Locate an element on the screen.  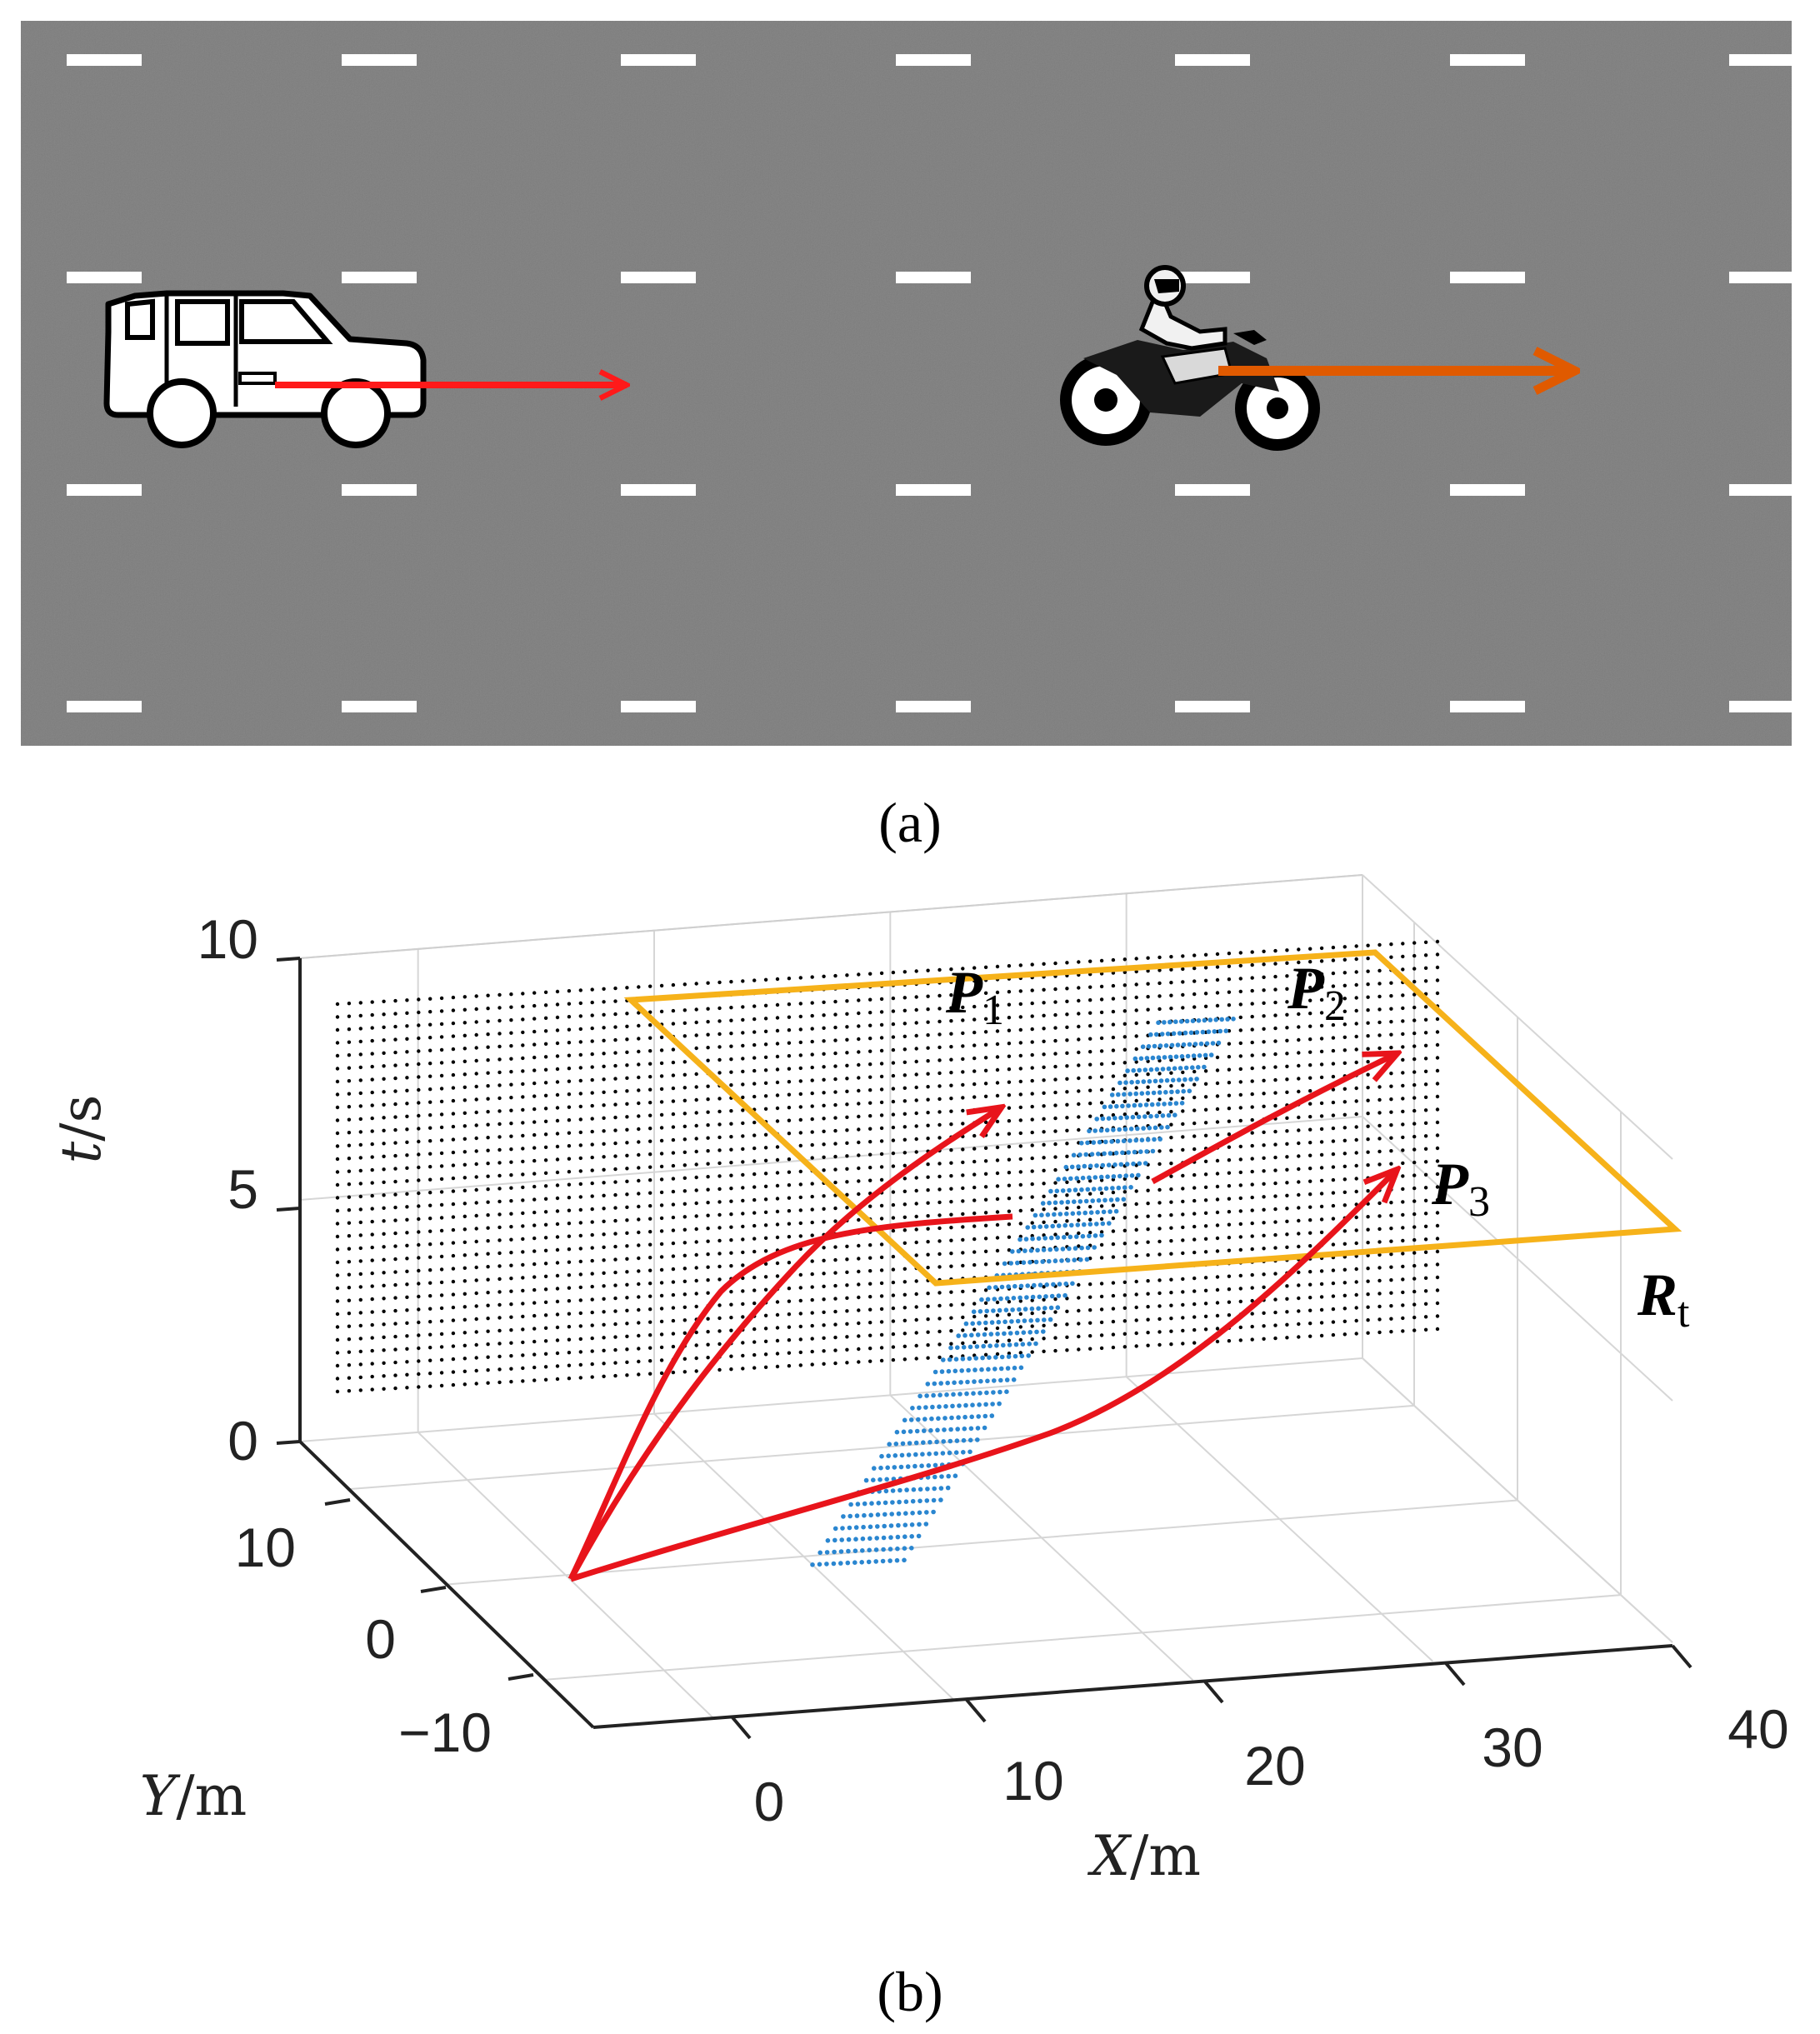
tick-mark is located at coordinates (1681, 1656).